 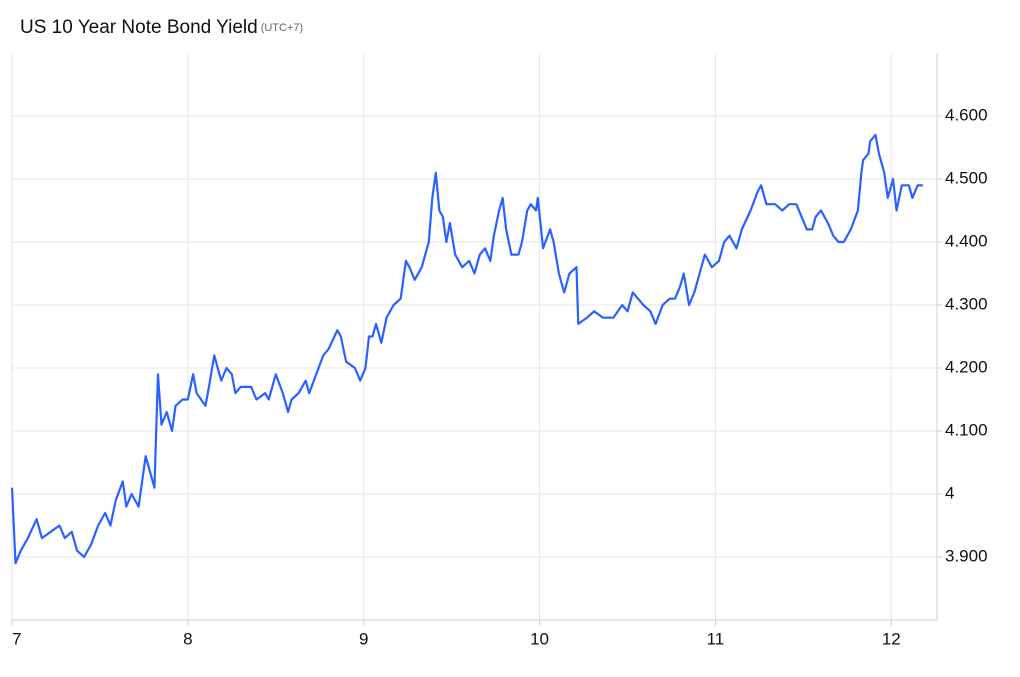 What do you see at coordinates (966, 366) in the screenshot?
I see `y-tick-label: 4.200` at bounding box center [966, 366].